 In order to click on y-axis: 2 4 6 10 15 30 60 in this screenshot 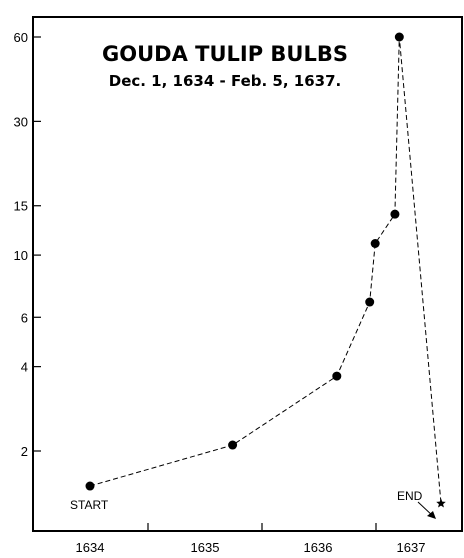, I will do `click(27, 244)`.